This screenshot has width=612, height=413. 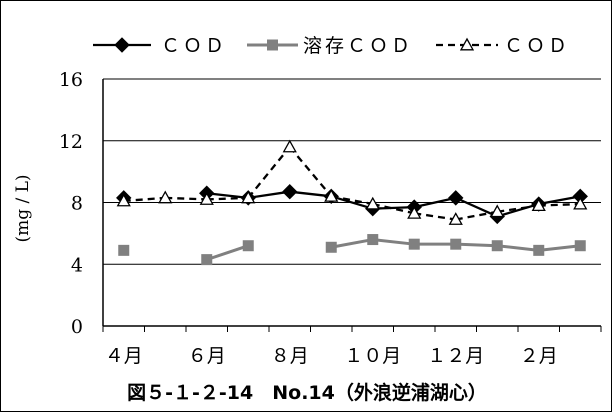 I want to click on figure-caption: 図５-１-２-14 No.14（外浪逆浦湖心）, so click(x=307, y=392).